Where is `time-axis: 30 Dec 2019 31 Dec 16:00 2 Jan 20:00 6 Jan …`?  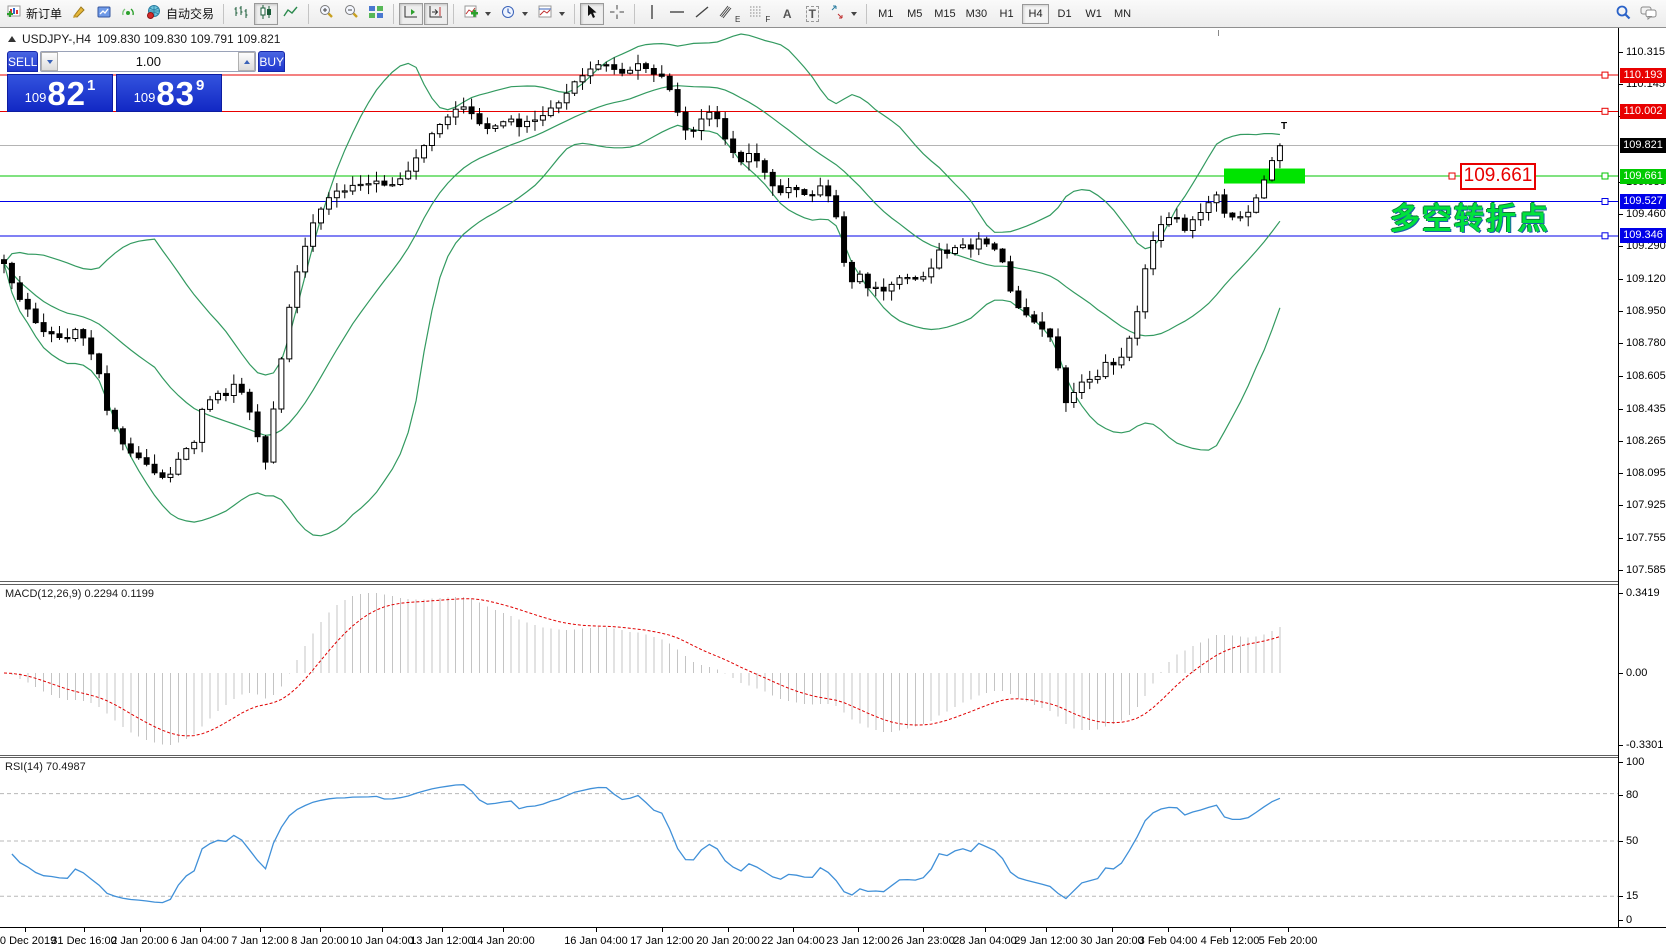
time-axis: 30 Dec 2019 31 Dec 16:00 2 Jan 20:00 6 Jan … is located at coordinates (833, 939).